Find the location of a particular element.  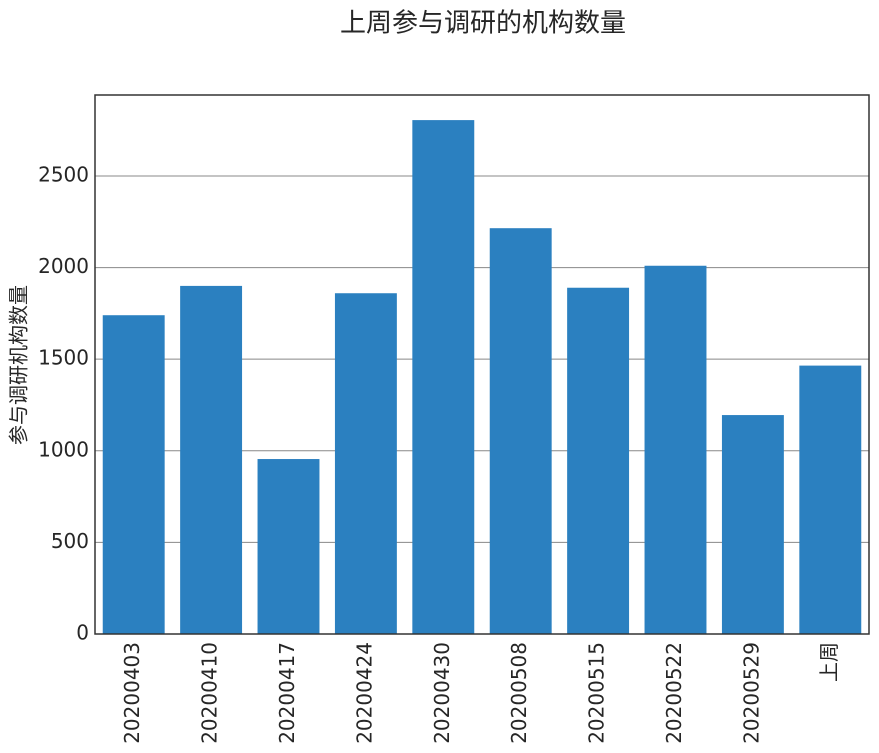

x-tick-label: 20200522 is located at coordinates (674, 693).